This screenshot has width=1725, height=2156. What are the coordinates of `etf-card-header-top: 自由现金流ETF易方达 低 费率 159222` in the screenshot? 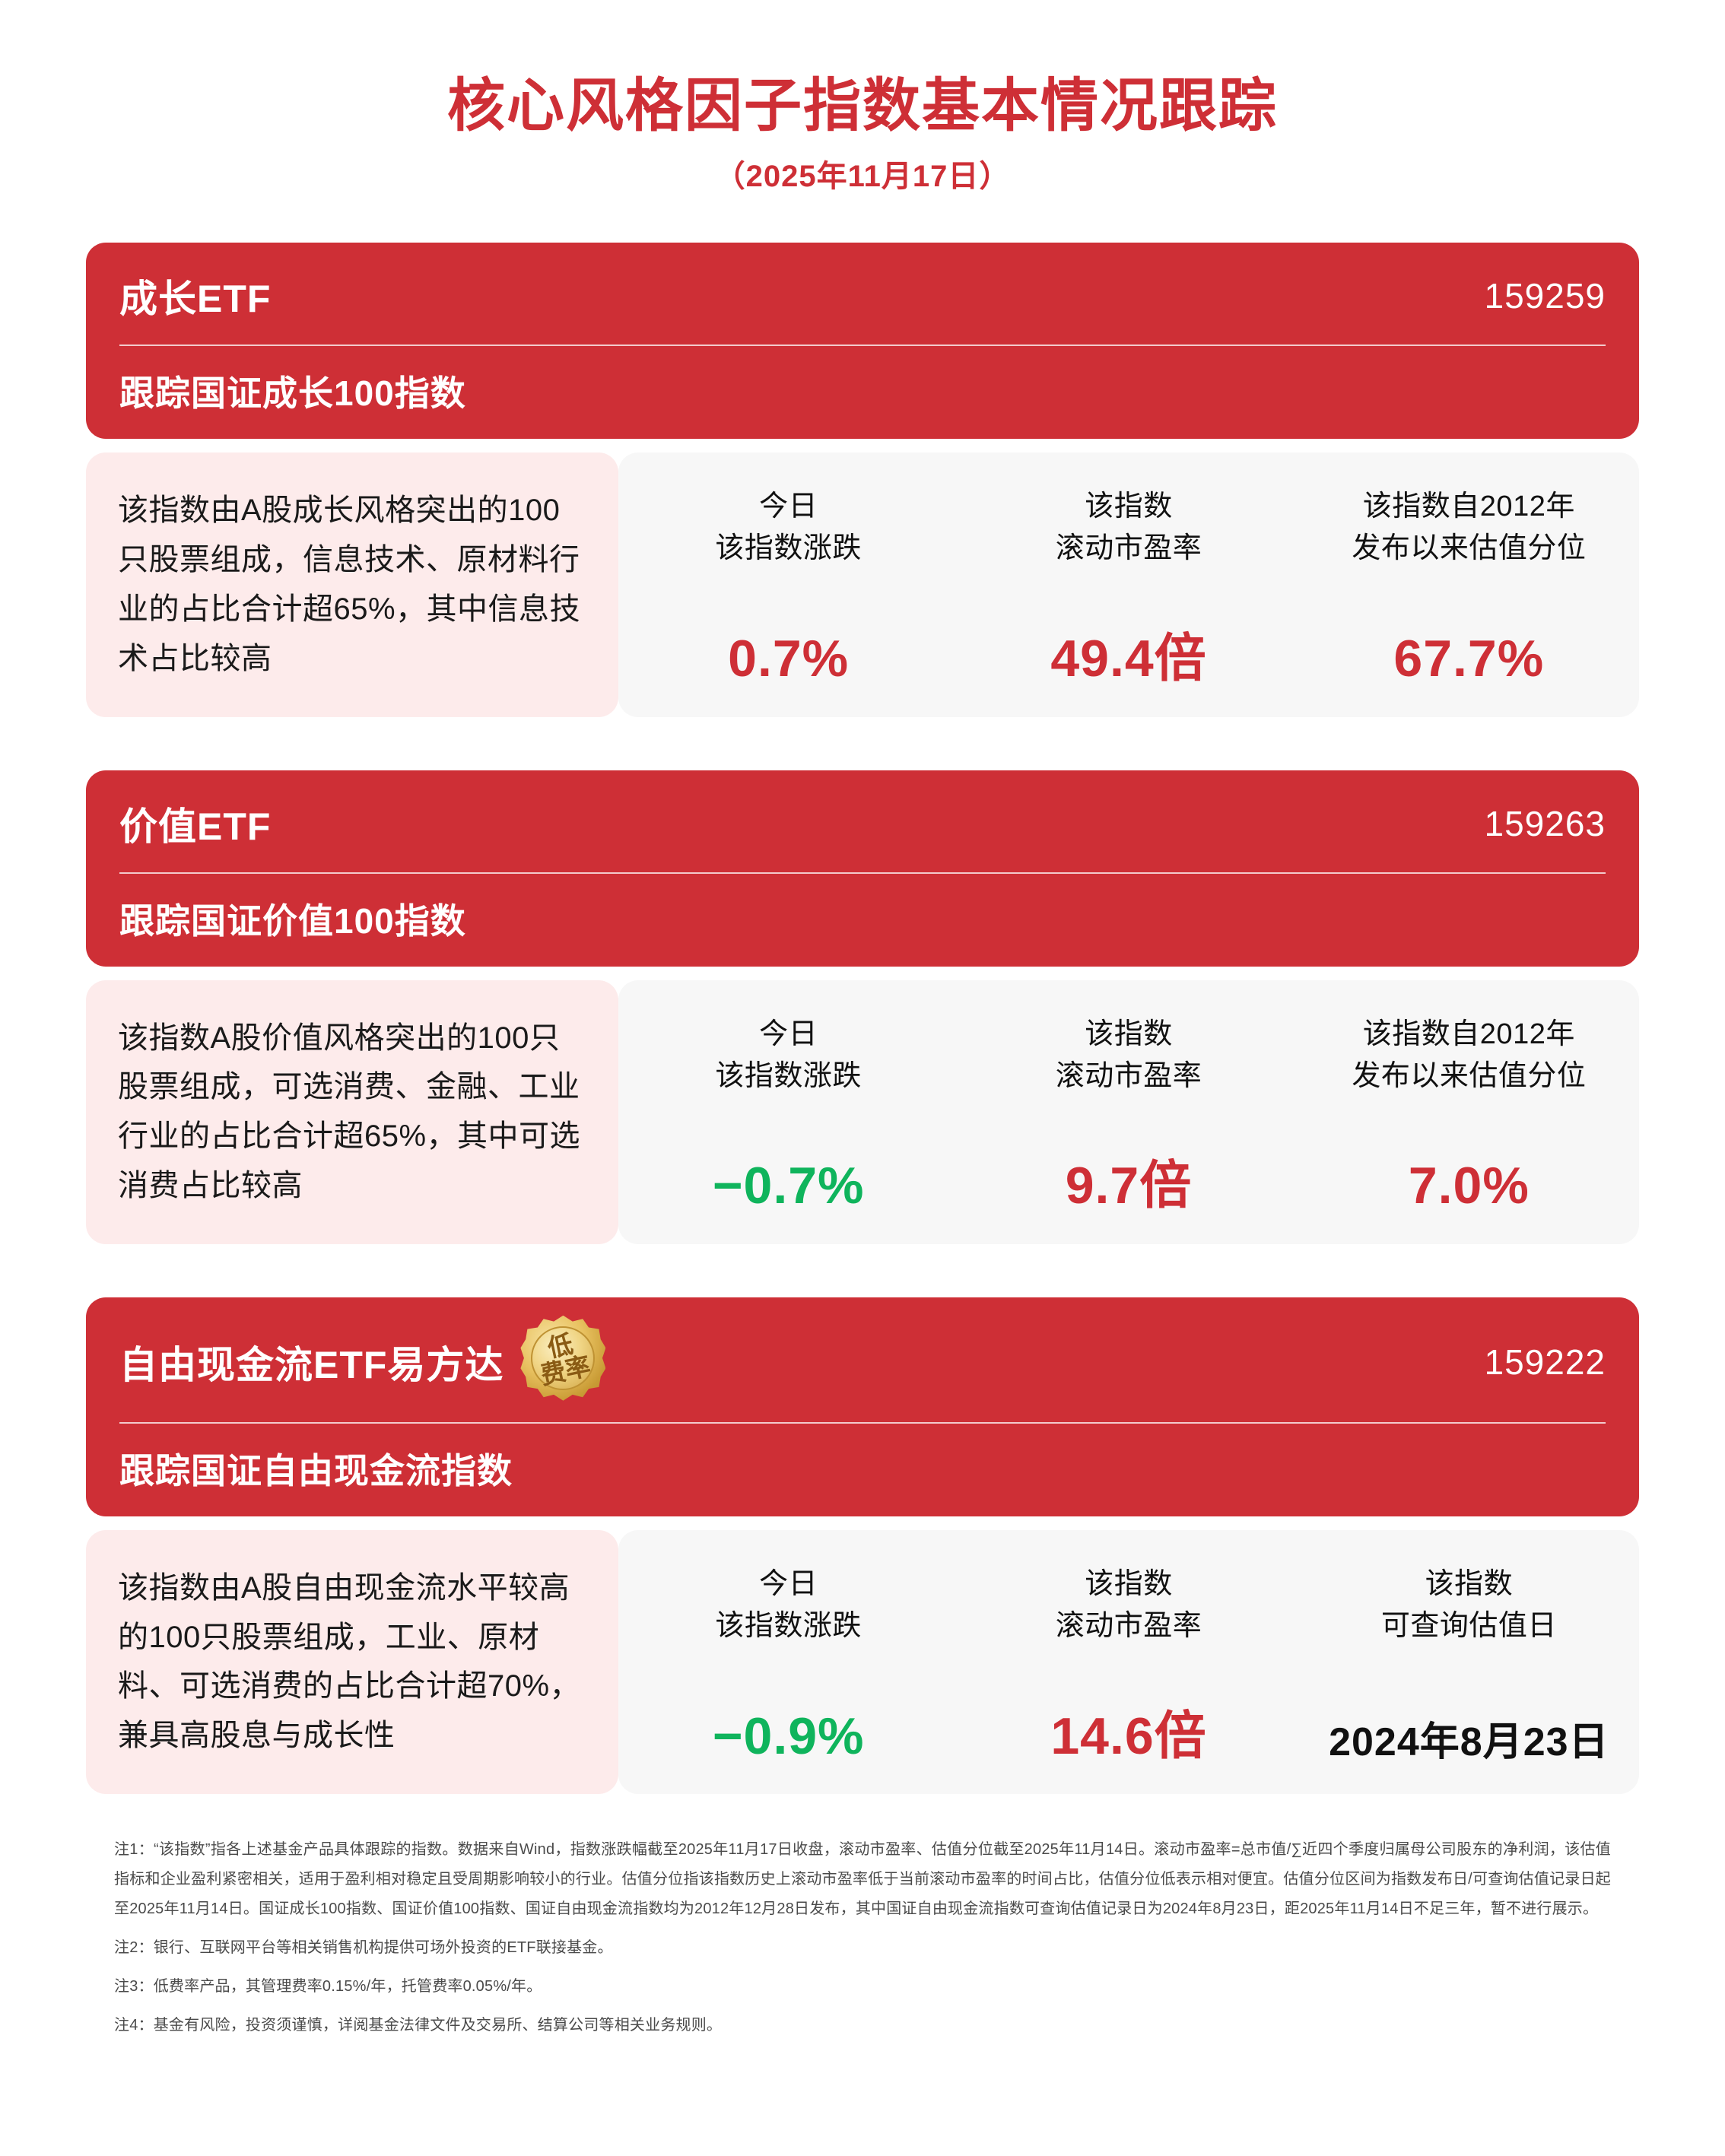 It's located at (862, 1368).